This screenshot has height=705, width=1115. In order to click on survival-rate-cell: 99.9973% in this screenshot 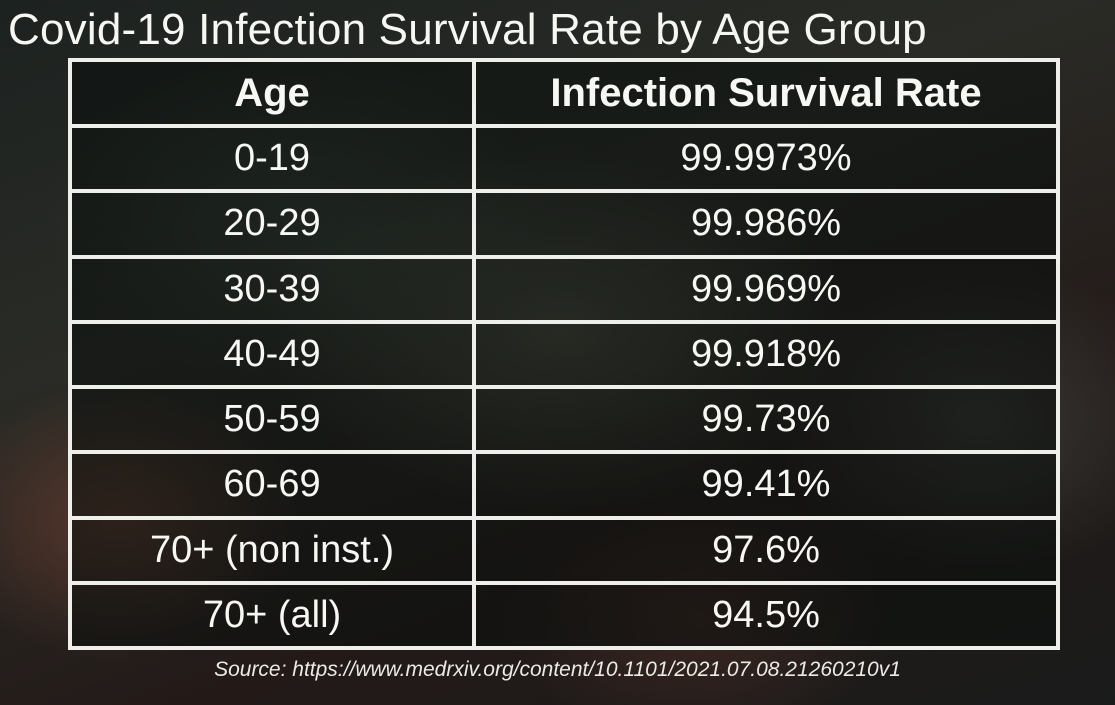, I will do `click(766, 158)`.